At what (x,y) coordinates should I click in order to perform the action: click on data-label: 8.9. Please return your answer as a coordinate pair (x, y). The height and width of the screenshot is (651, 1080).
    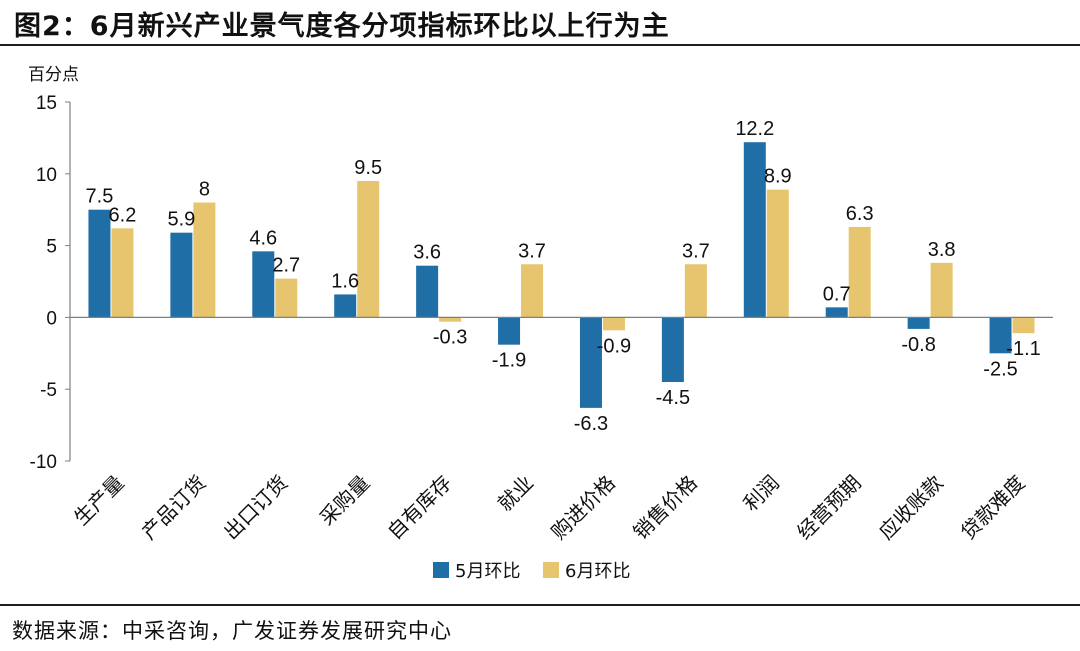
    Looking at the image, I should click on (778, 177).